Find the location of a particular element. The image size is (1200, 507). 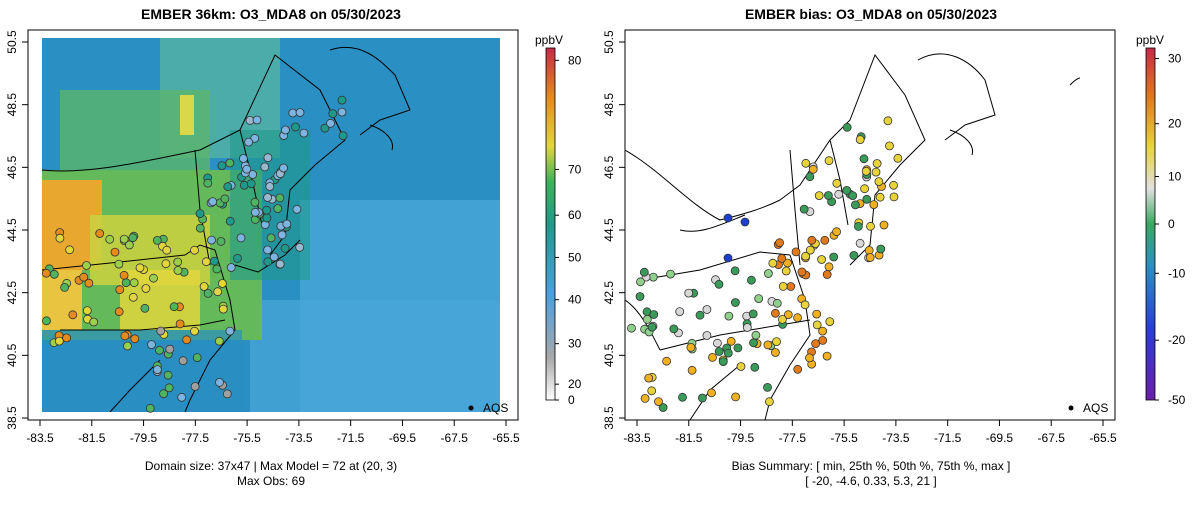

x-tick-label: -79.5 is located at coordinates (144, 438).